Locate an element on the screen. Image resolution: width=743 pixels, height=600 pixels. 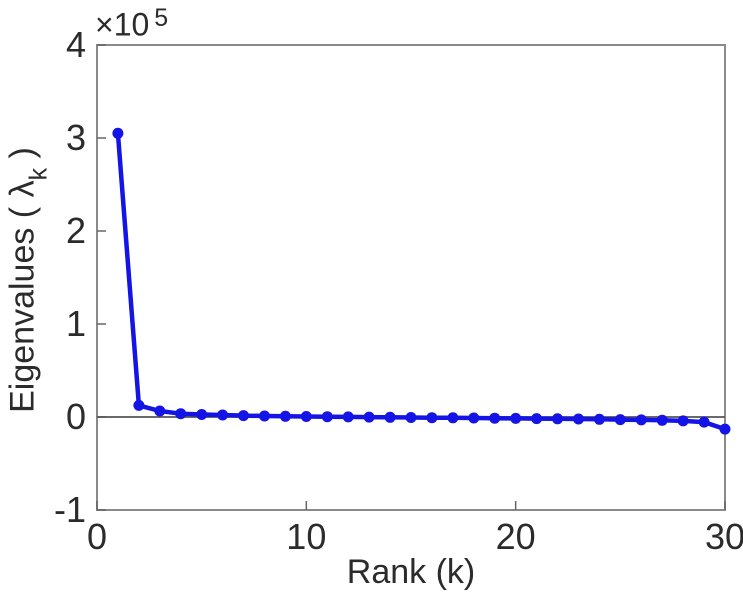
y-tick-label: 1 is located at coordinates (75, 323).